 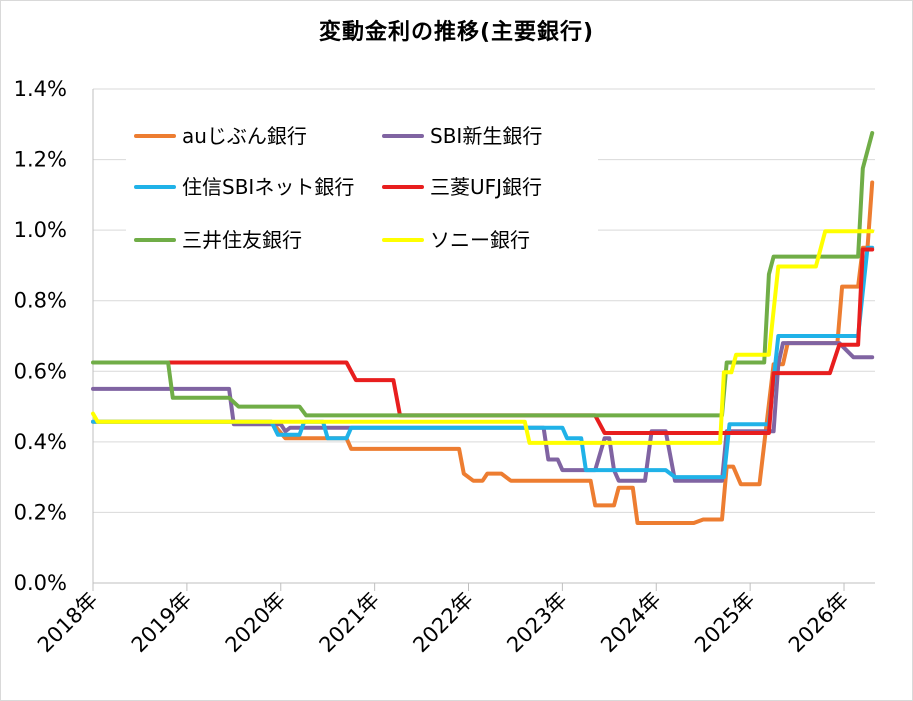 I want to click on x-tick-label: 2025年, so click(x=725, y=623).